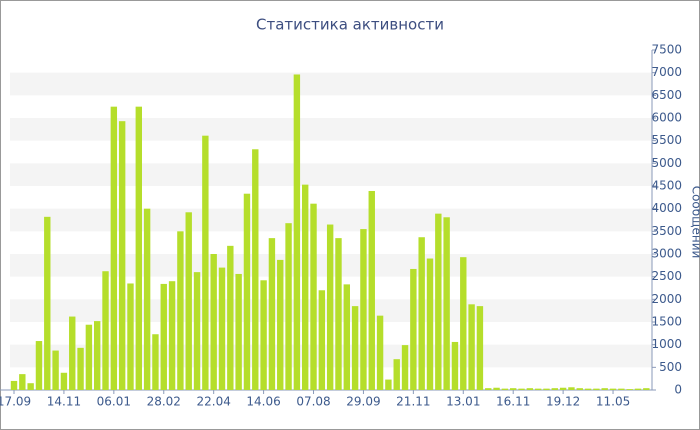 Image resolution: width=700 pixels, height=430 pixels. Describe the element at coordinates (513, 402) in the screenshot. I see `x-tick-label: 16.11` at that location.